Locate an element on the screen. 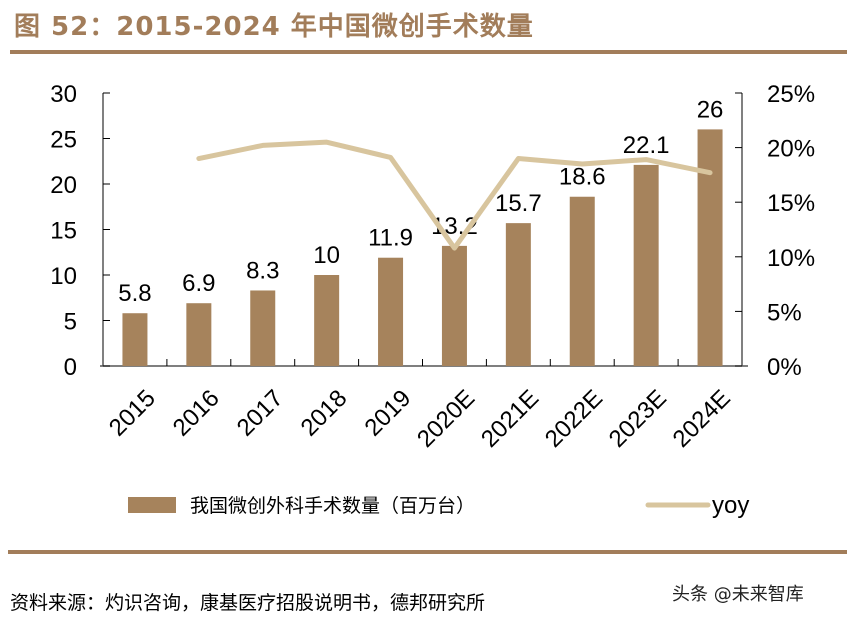 The height and width of the screenshot is (621, 847). legend: 我国微创外科手术数量（百万台） yoy is located at coordinates (438, 505).